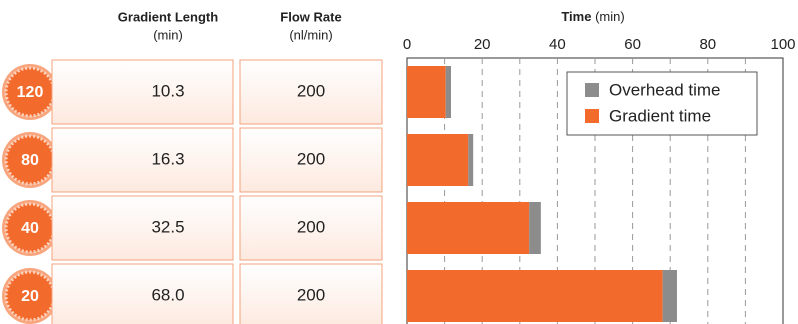 Image resolution: width=798 pixels, height=324 pixels. I want to click on axis-label: Time, so click(576, 16).